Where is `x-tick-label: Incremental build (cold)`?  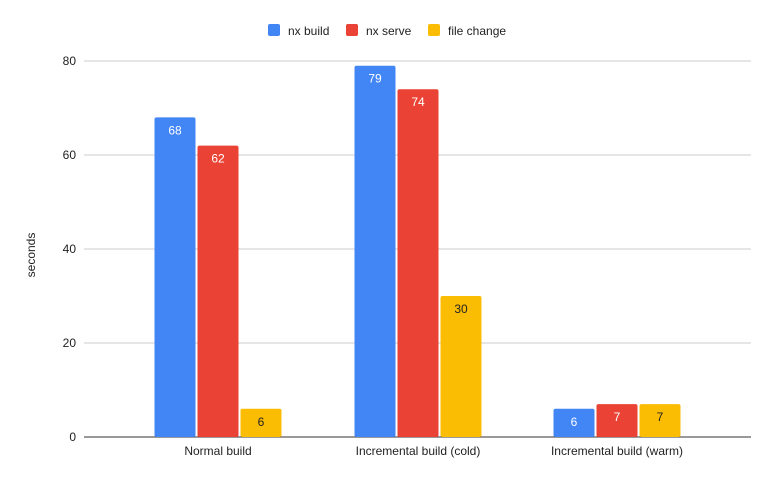 x-tick-label: Incremental build (cold) is located at coordinates (418, 451).